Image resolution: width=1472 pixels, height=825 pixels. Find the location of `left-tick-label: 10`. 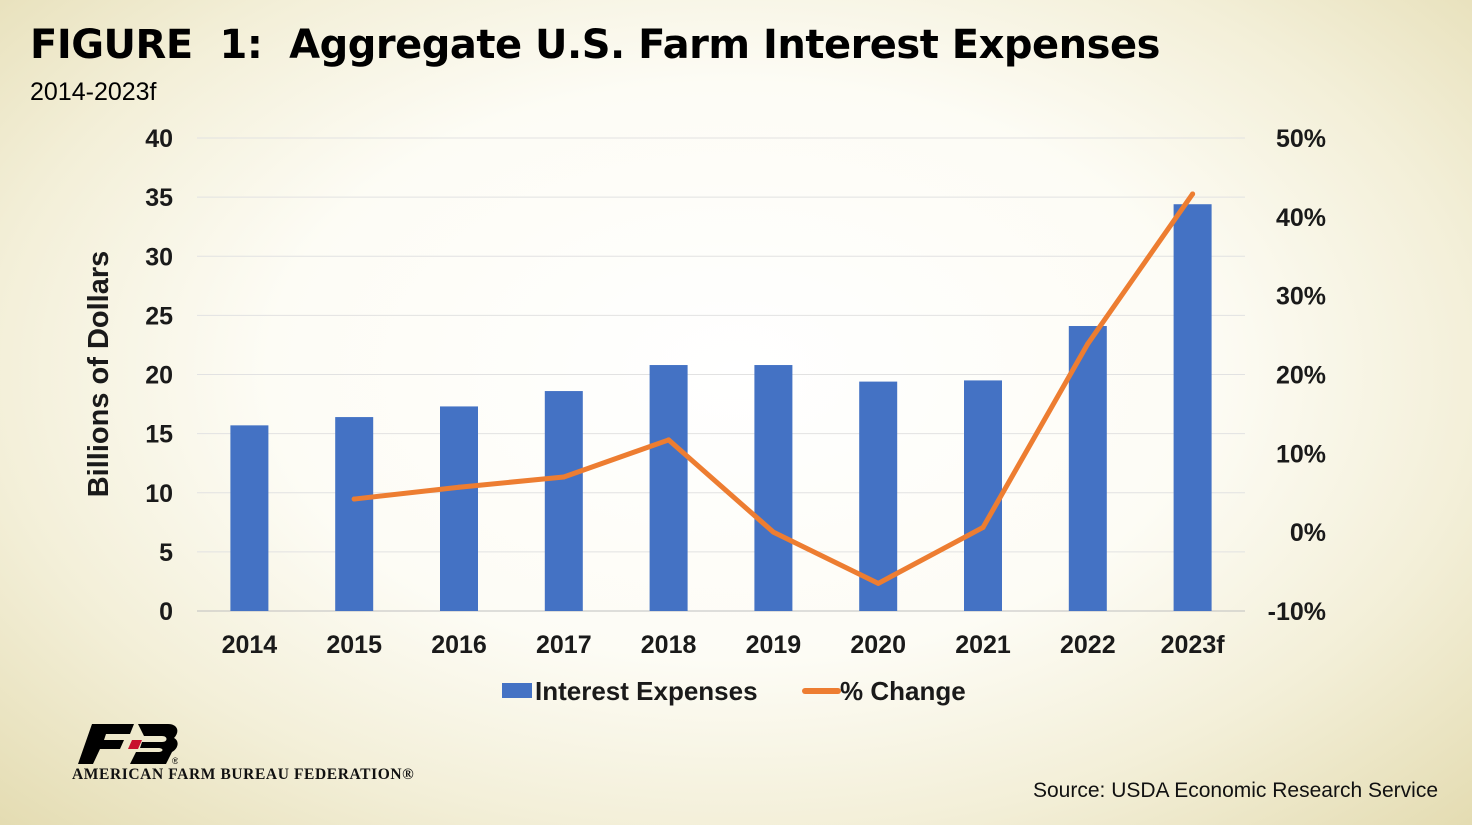

left-tick-label: 10 is located at coordinates (159, 494).